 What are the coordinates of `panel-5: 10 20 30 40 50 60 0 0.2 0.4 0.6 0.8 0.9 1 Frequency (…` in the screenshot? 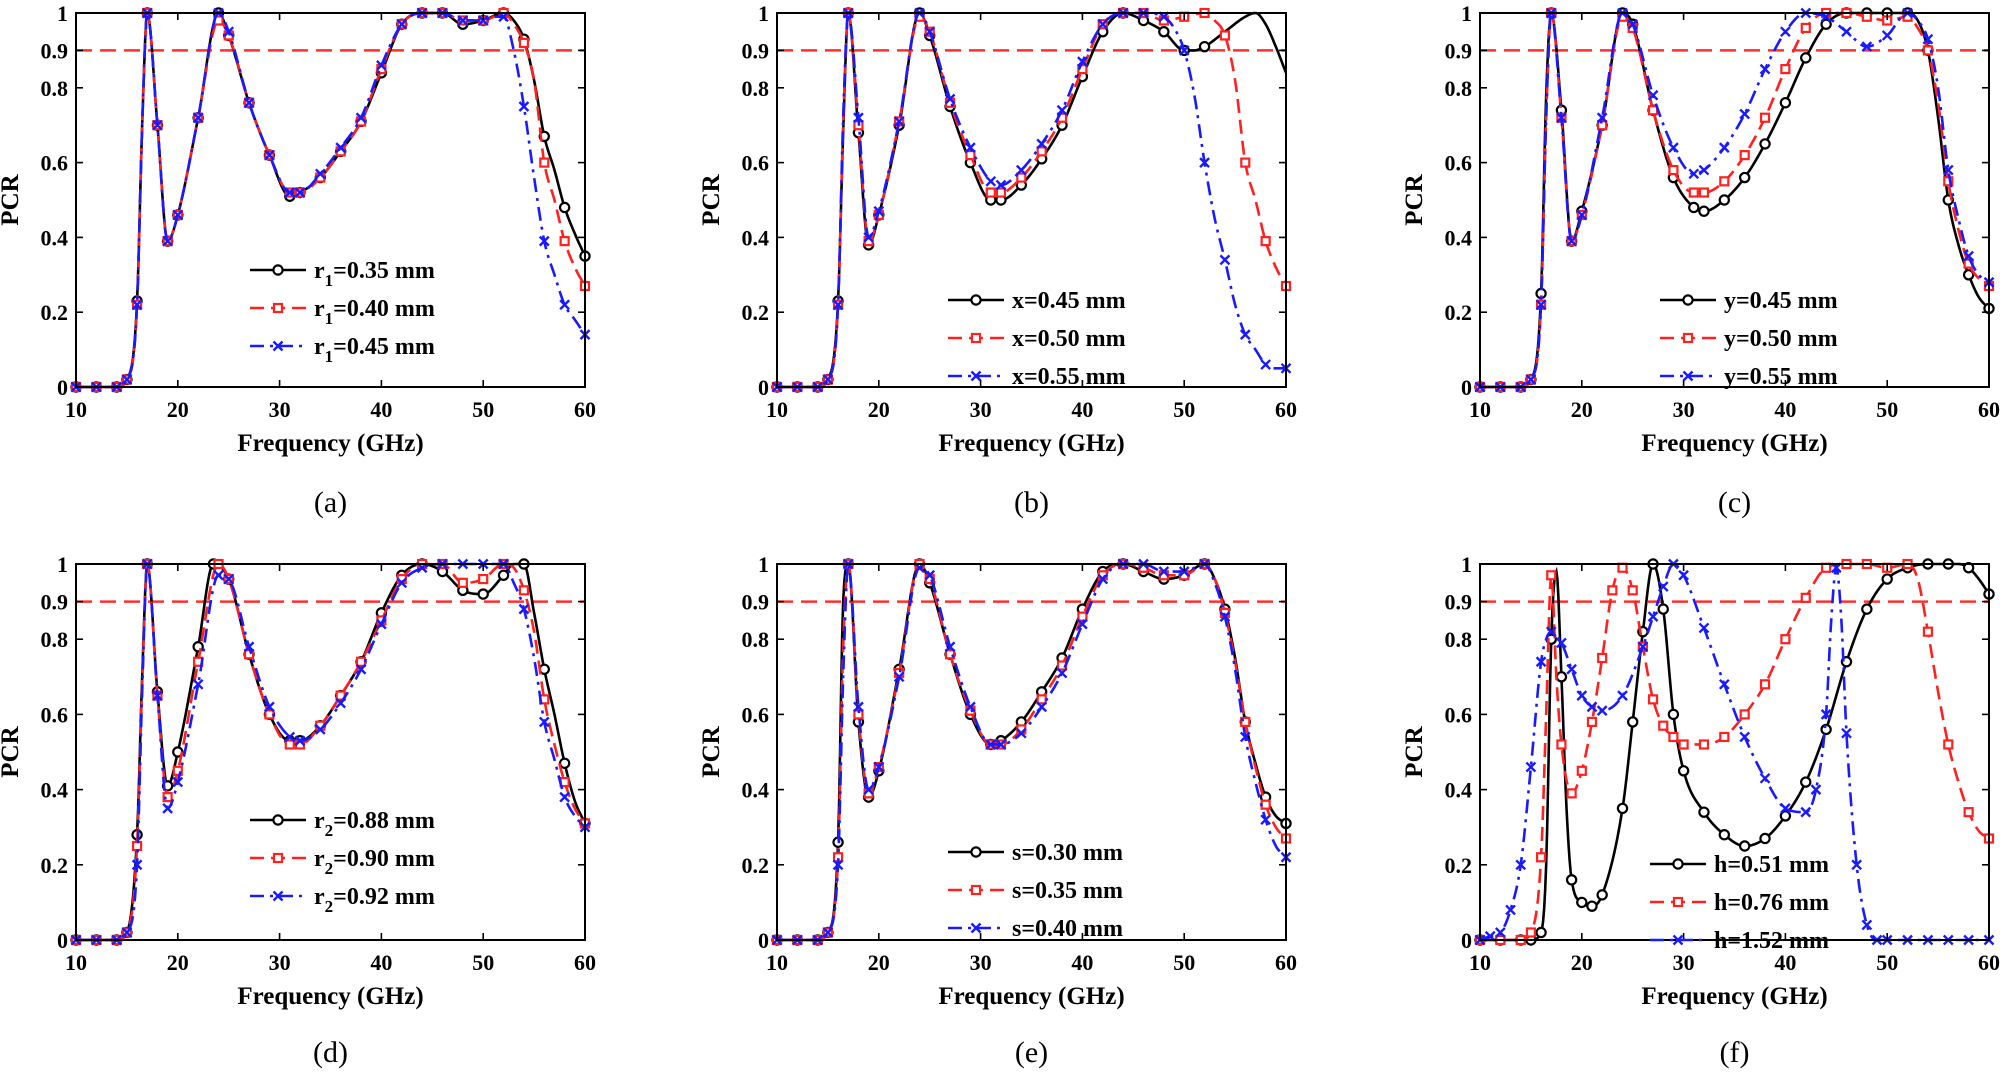 It's located at (997, 810).